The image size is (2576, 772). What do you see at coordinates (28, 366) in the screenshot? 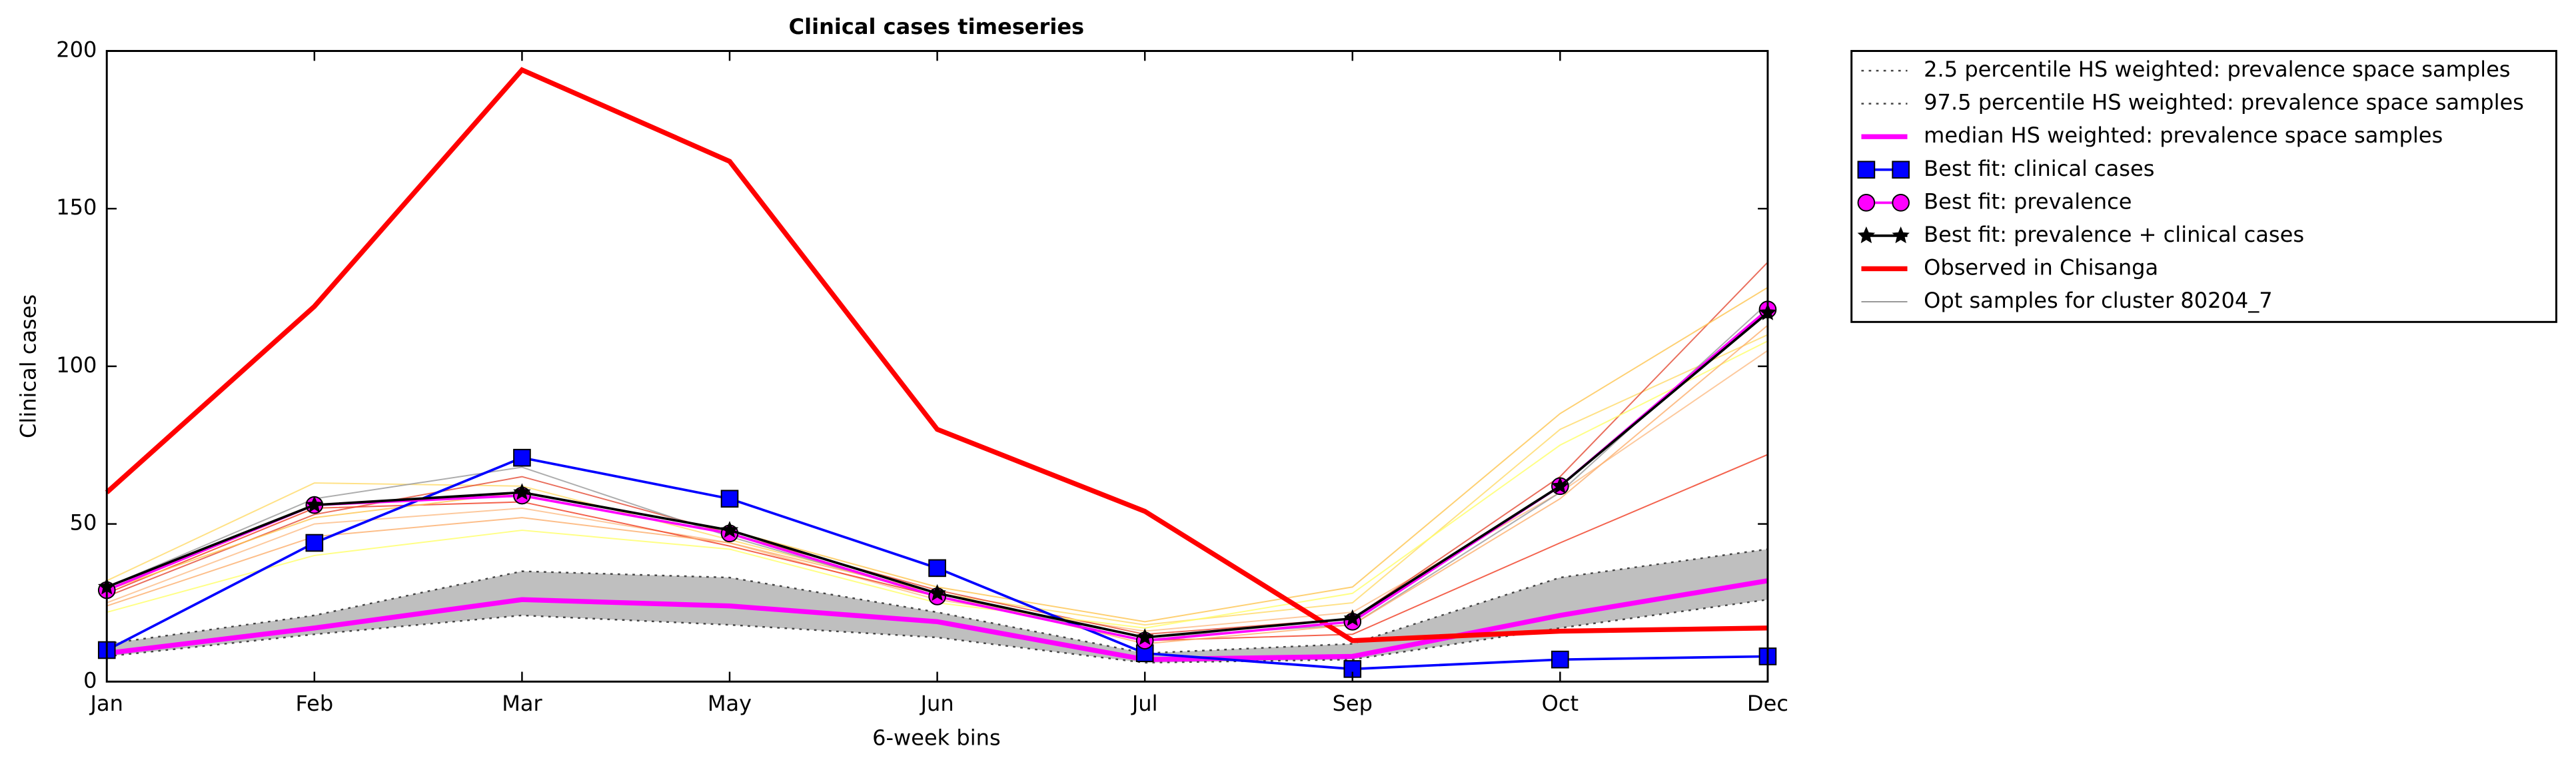
I see `y-axis-label: Clinical cases` at bounding box center [28, 366].